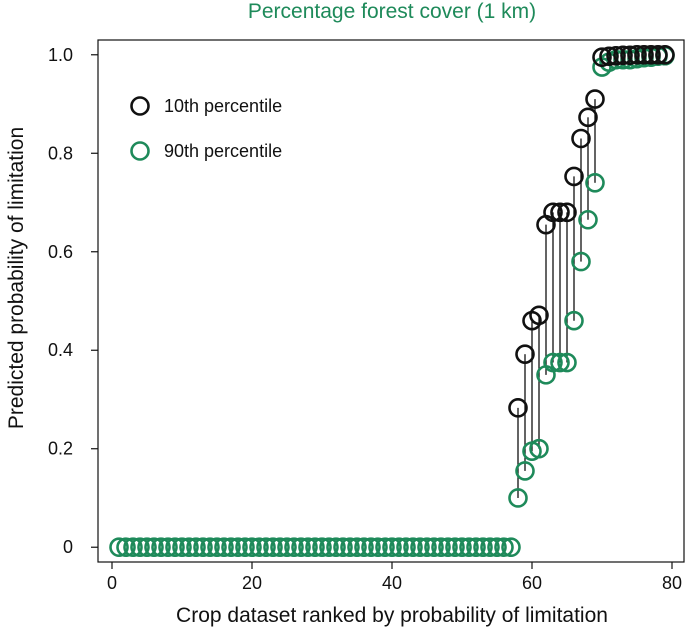 This screenshot has height=637, width=685. Describe the element at coordinates (73, 301) in the screenshot. I see `y-axis-ticks: 0 0.2 0.4 0.6 0.8 1.0` at that location.